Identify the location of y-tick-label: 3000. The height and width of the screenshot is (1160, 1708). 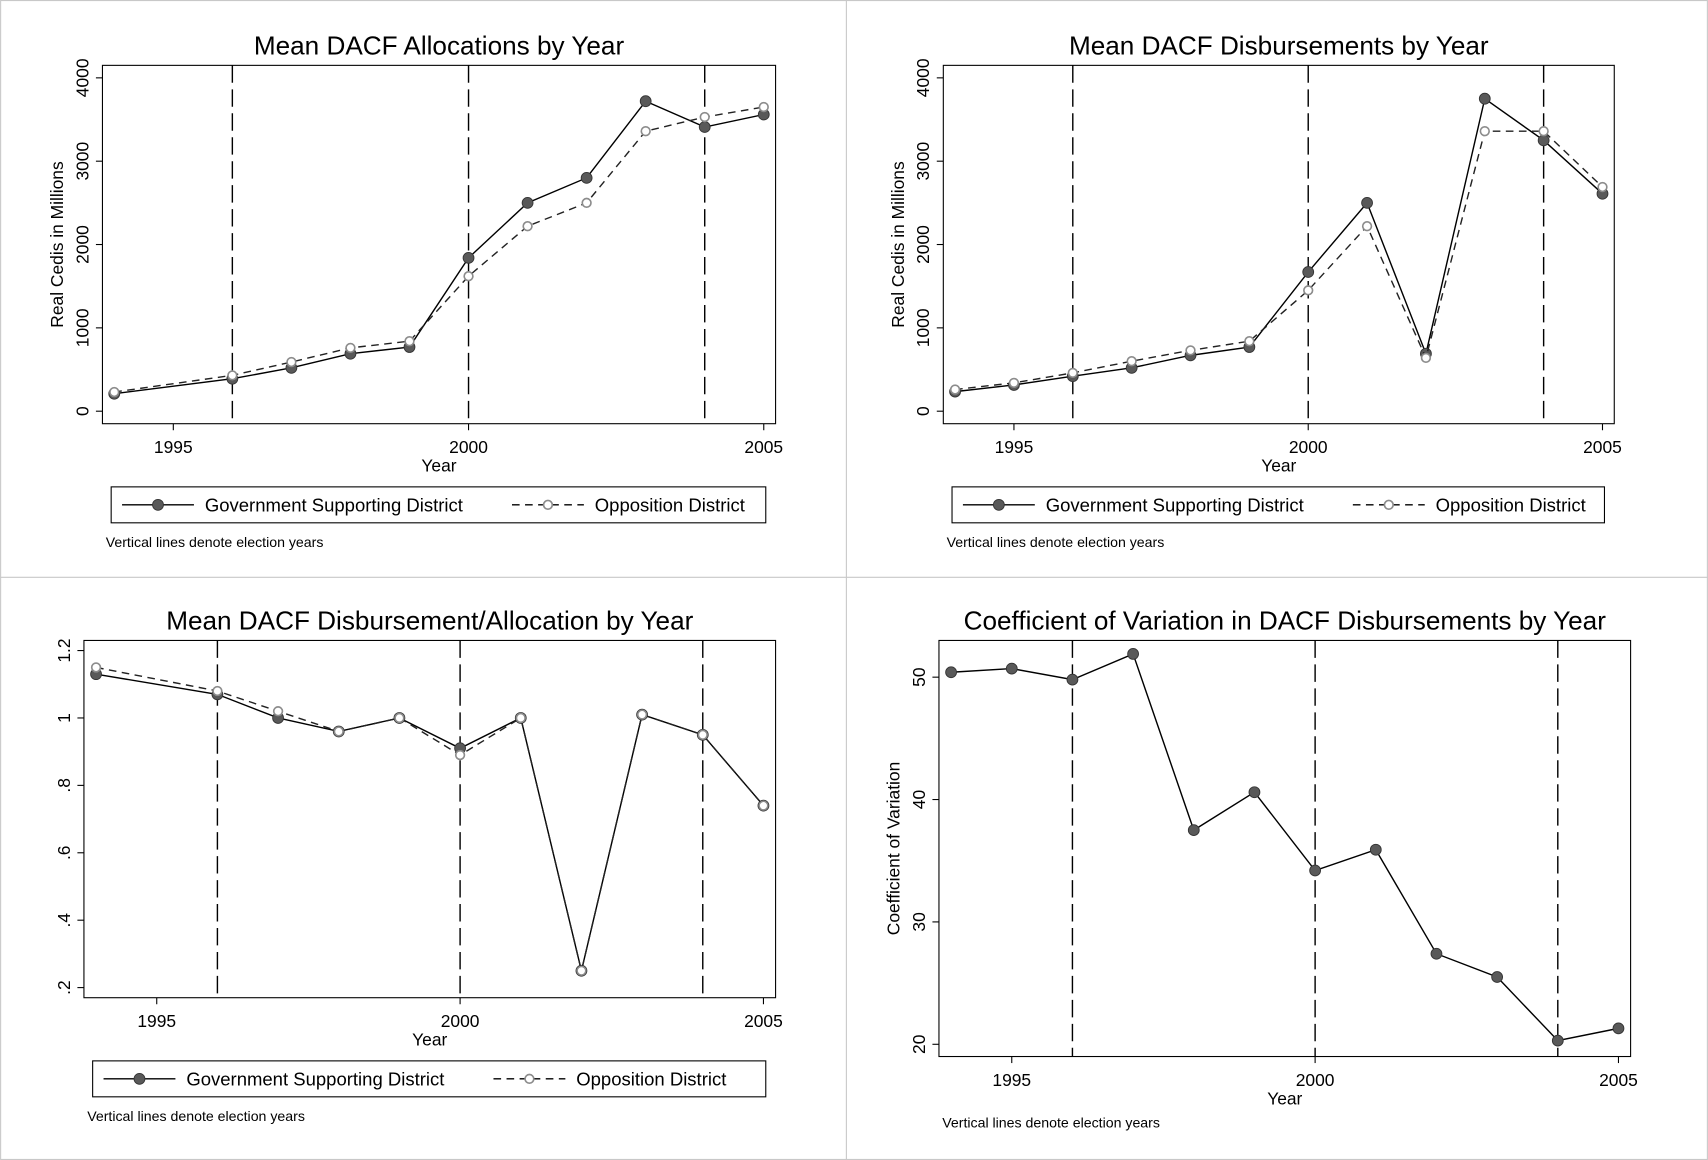
(82, 161).